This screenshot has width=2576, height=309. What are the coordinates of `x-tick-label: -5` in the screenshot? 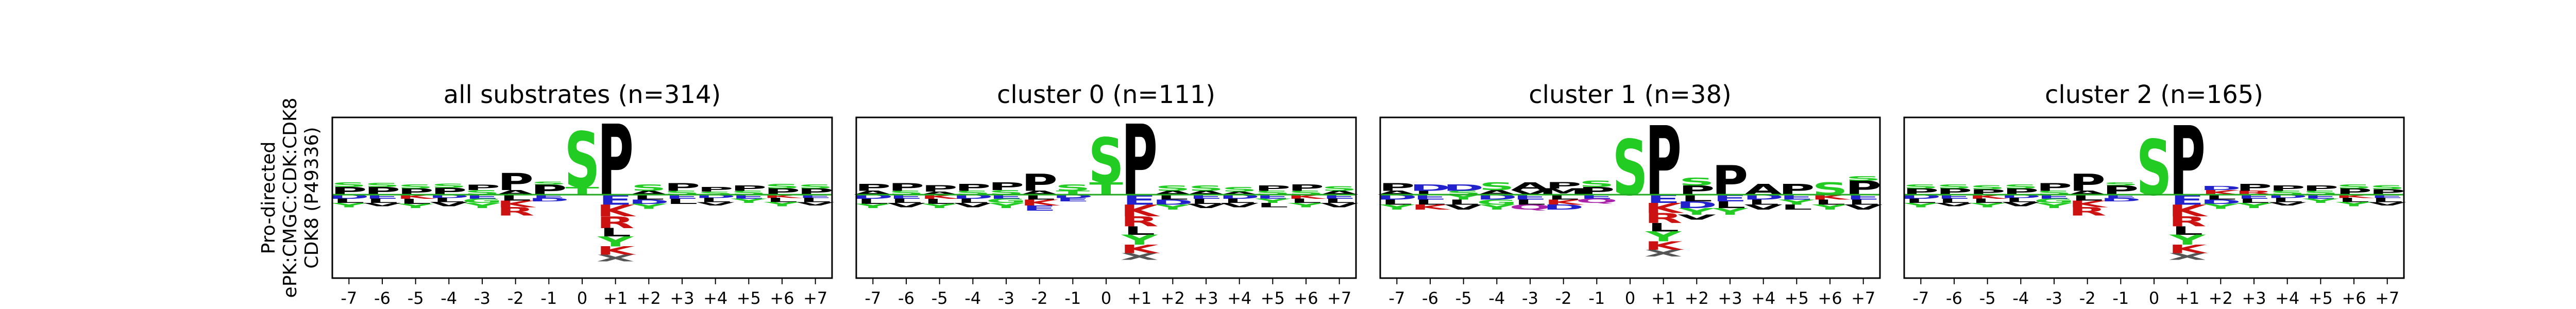 It's located at (939, 298).